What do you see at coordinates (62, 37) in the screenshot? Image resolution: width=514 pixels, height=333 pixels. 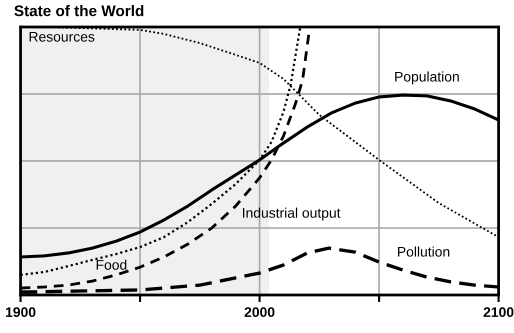 I see `series-label: Resources` at bounding box center [62, 37].